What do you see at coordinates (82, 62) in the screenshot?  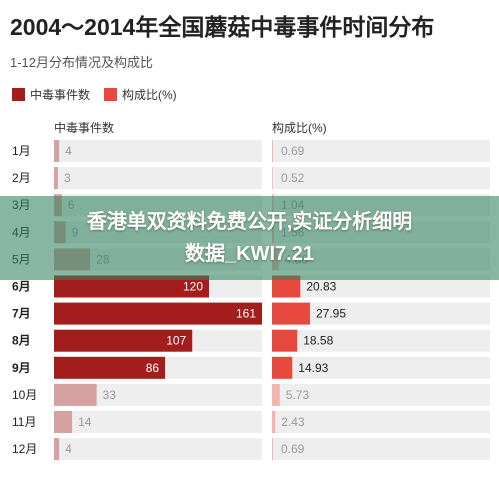 I see `chart-subtitle: 1-12月分布情况及构成比` at bounding box center [82, 62].